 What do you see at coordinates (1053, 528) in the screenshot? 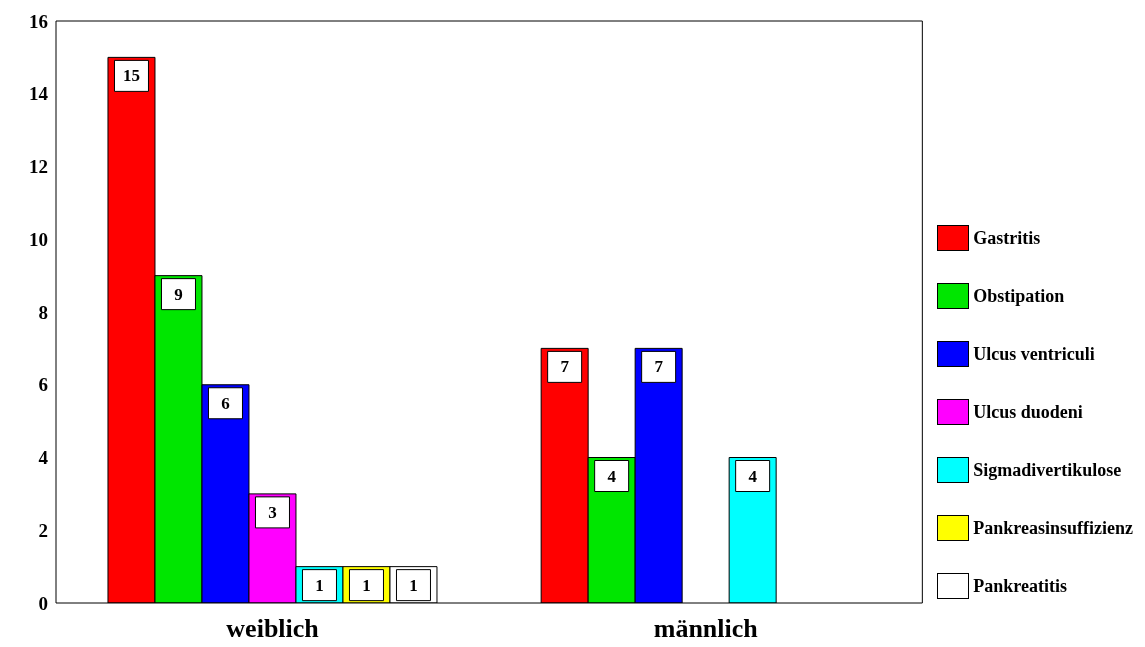
I see `legend-label: Pankreasinsuffizienz` at bounding box center [1053, 528].